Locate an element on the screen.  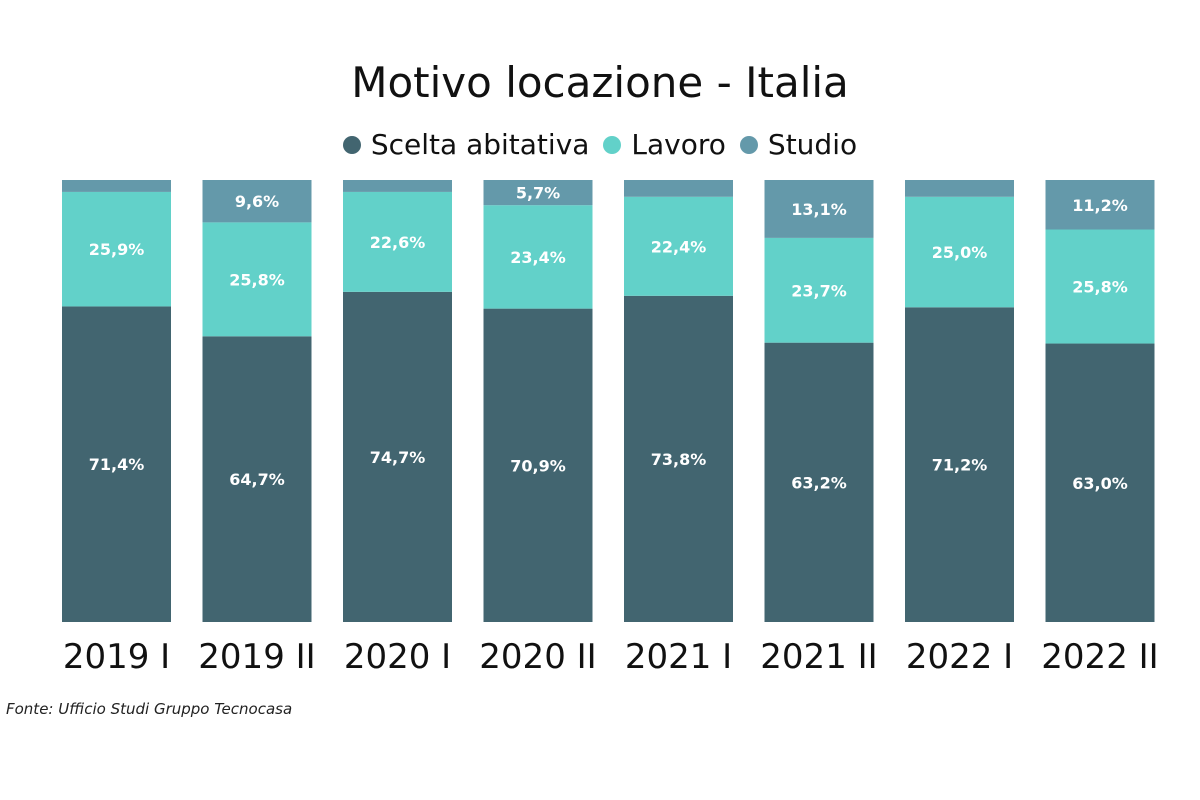
x-tick-label: 2020 II is located at coordinates (537, 657).